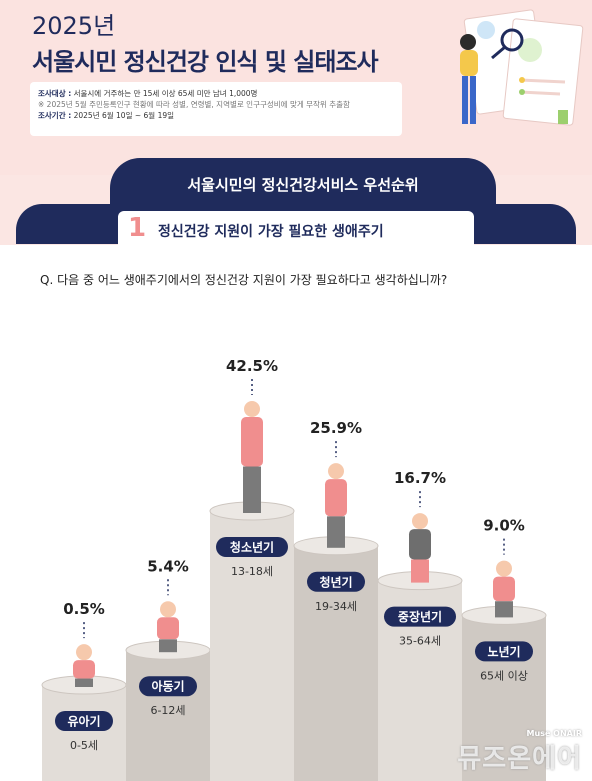 Image resolution: width=592 pixels, height=781 pixels. I want to click on watermark: Muse ONAIR 뮤즈온에어, so click(519, 752).